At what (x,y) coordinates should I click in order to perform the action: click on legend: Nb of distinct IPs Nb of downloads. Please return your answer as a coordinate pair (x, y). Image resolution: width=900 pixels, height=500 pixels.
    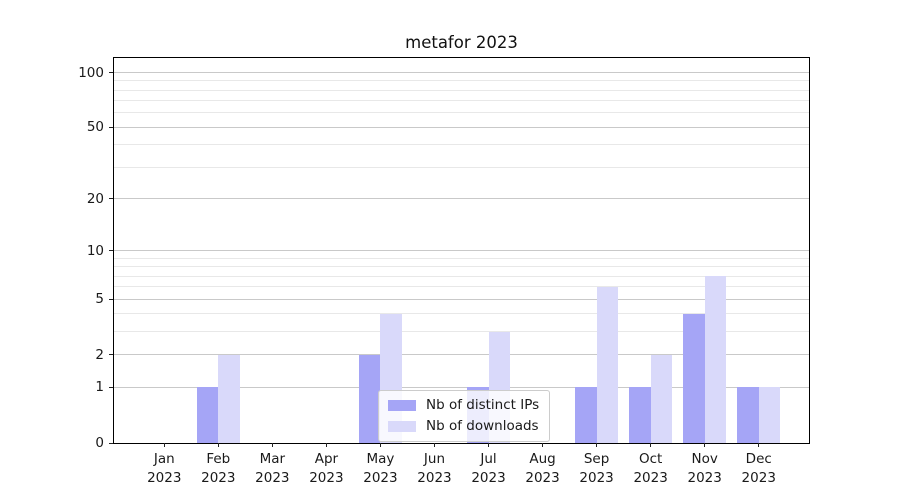
    Looking at the image, I should click on (464, 416).